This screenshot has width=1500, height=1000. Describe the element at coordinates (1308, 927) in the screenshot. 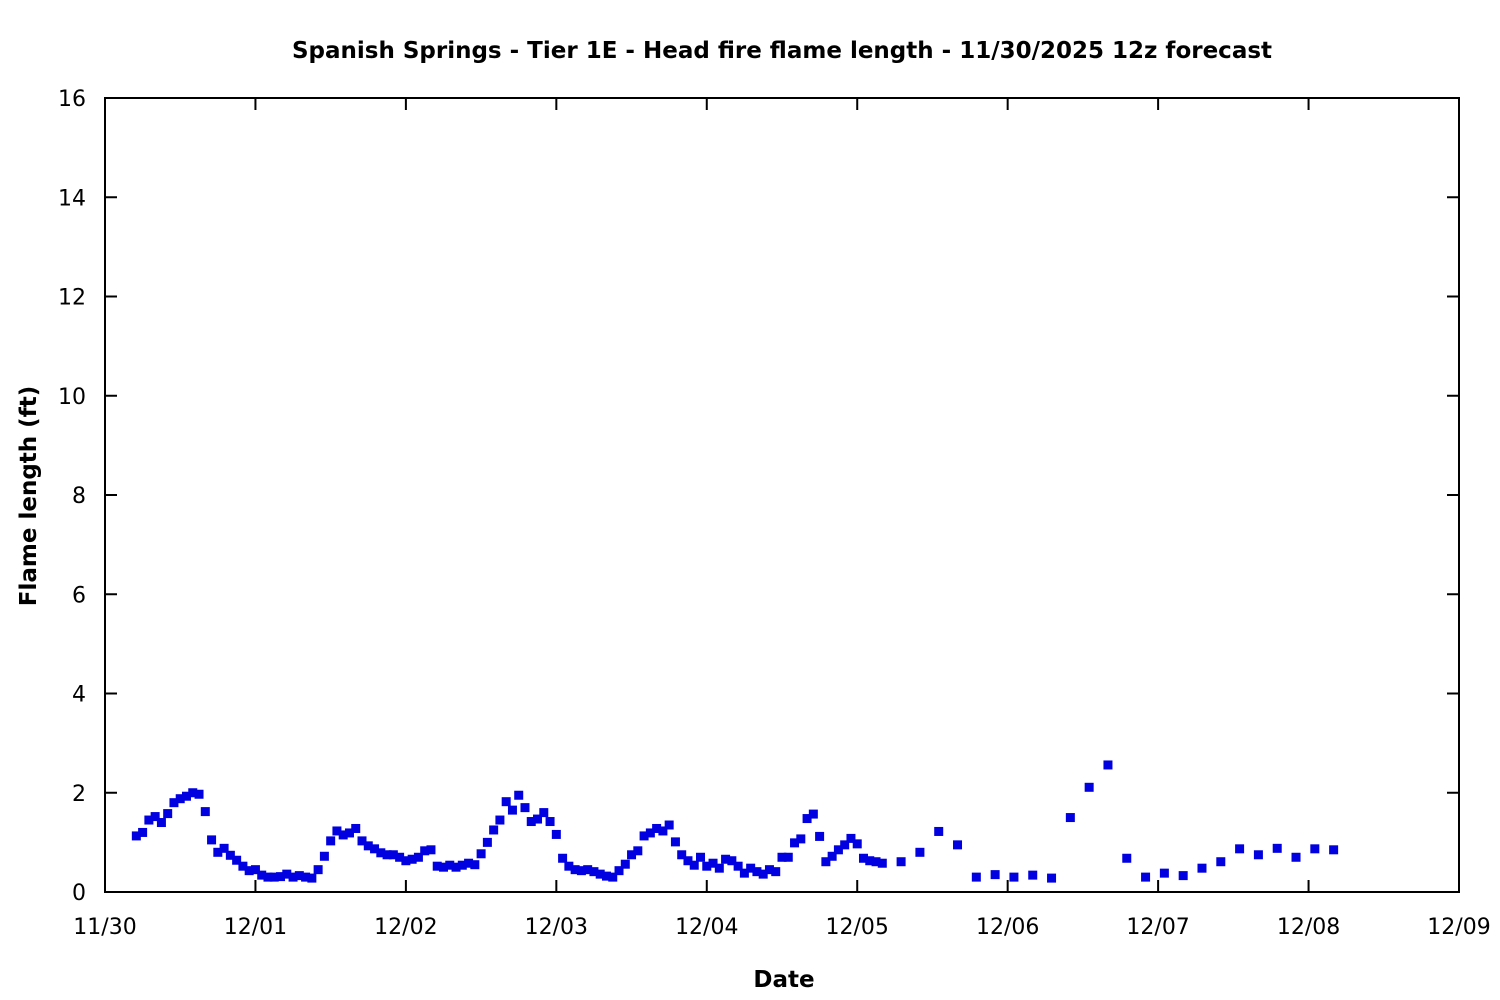

I see `x-tick-label: 12/08` at that location.